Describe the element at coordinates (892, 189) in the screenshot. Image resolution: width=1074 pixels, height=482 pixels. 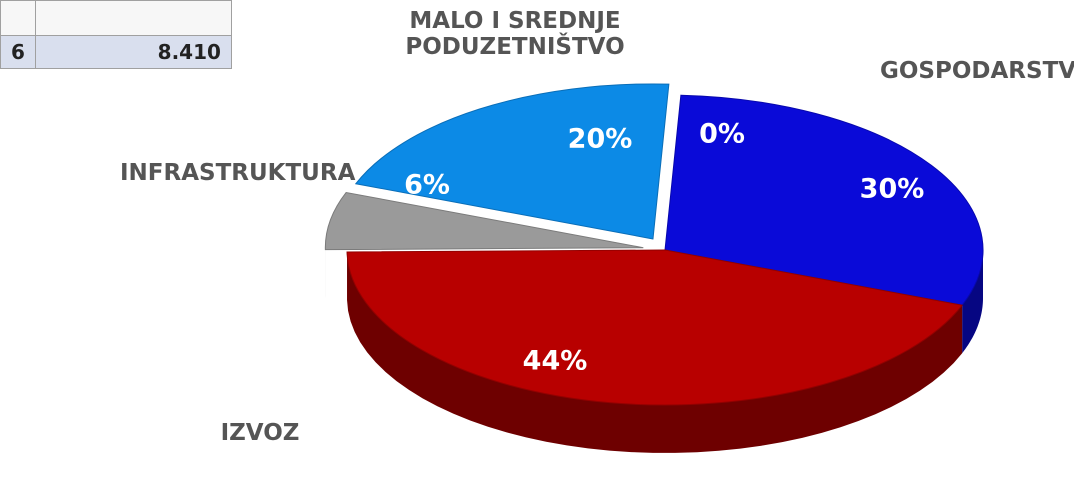
I see `data-label: 30%` at that location.